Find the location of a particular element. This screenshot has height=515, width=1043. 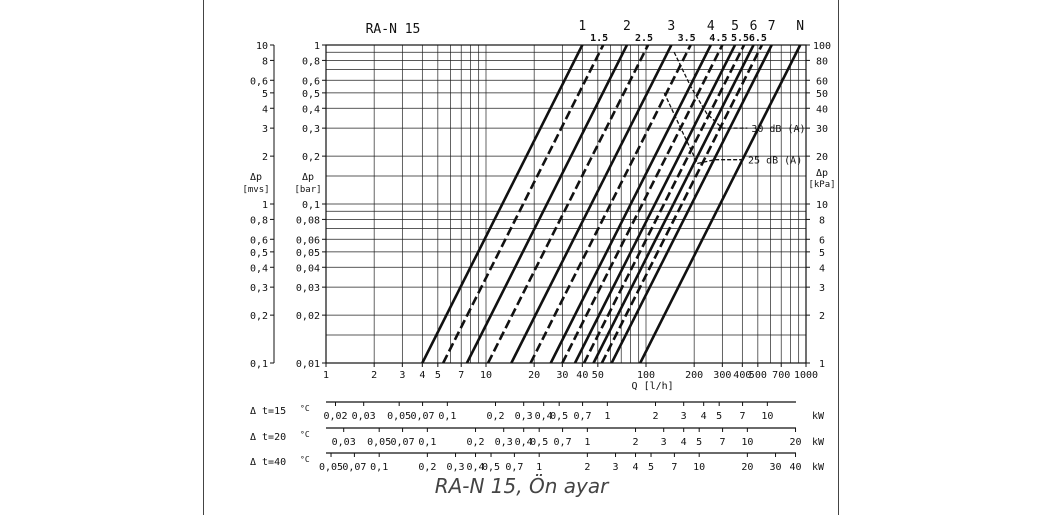

bar-axis-label-bottom: [bar] is located at coordinates (307, 190).